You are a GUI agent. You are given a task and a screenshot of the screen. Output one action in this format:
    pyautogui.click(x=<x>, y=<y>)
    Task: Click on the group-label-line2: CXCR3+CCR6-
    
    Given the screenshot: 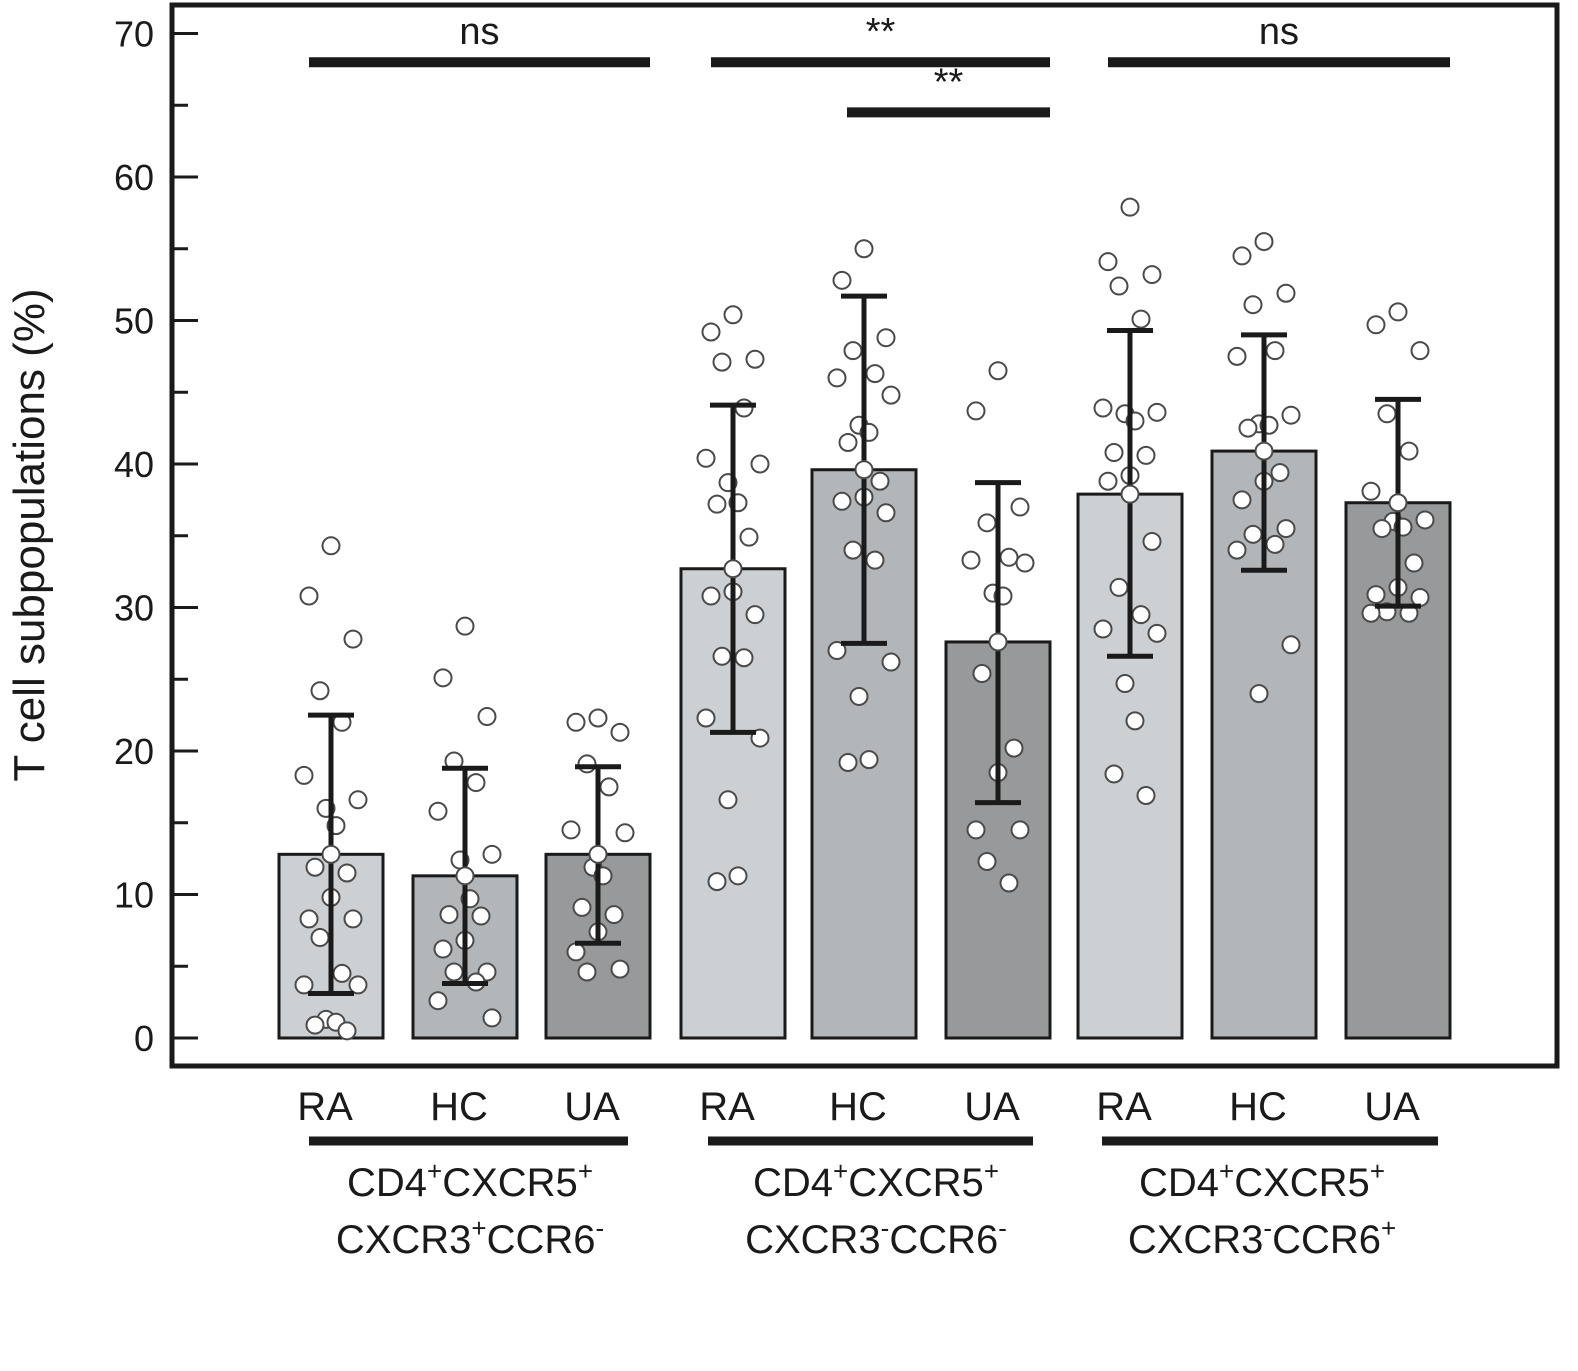 What is the action you would take?
    pyautogui.click(x=470, y=1237)
    